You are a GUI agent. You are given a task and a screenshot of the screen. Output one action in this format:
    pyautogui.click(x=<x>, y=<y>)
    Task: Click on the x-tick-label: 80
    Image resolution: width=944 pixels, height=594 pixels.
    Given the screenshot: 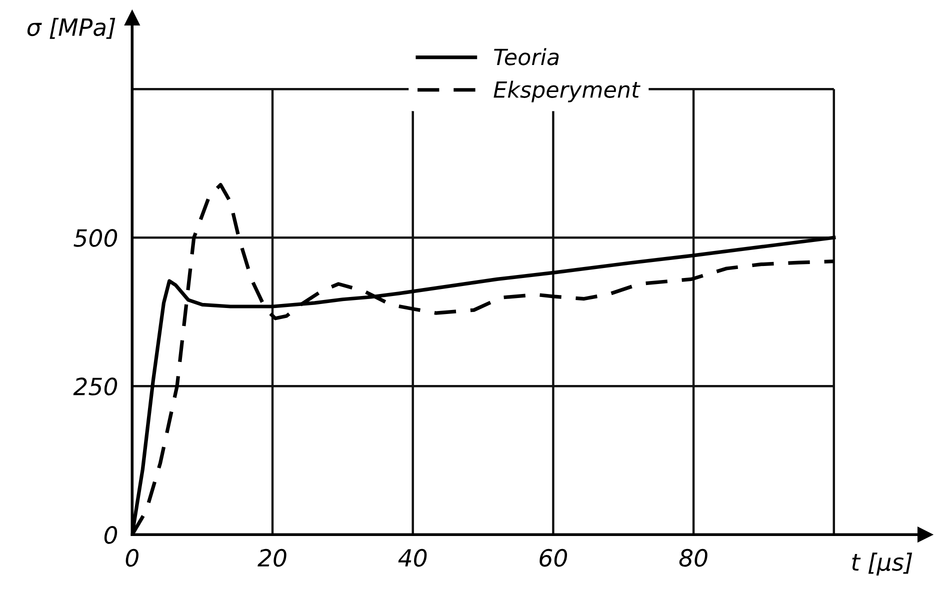 What is the action you would take?
    pyautogui.click(x=693, y=557)
    